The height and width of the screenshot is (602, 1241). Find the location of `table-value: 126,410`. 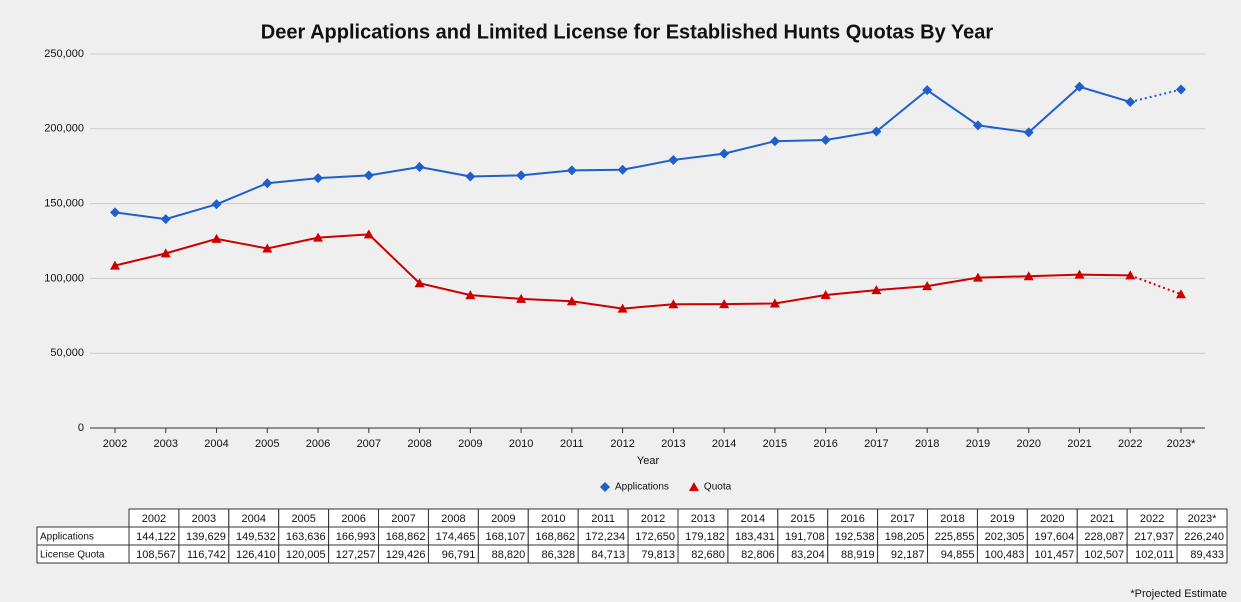

table-value: 126,410 is located at coordinates (256, 555).